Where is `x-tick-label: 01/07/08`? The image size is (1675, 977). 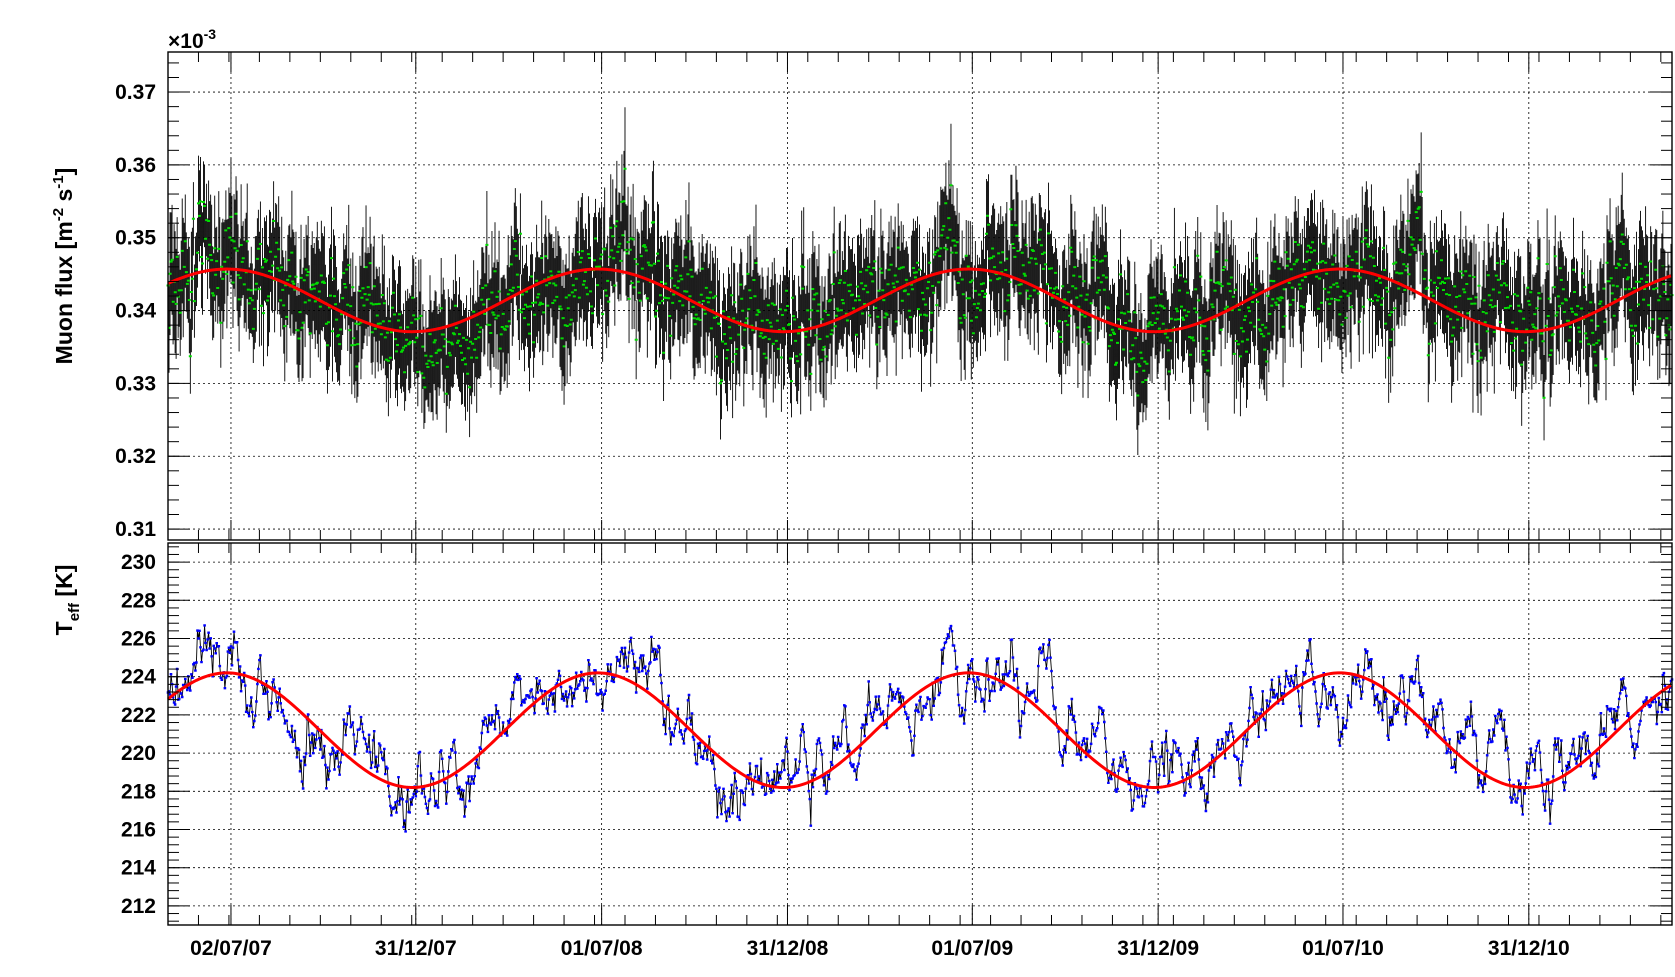 x-tick-label: 01/07/08 is located at coordinates (602, 948).